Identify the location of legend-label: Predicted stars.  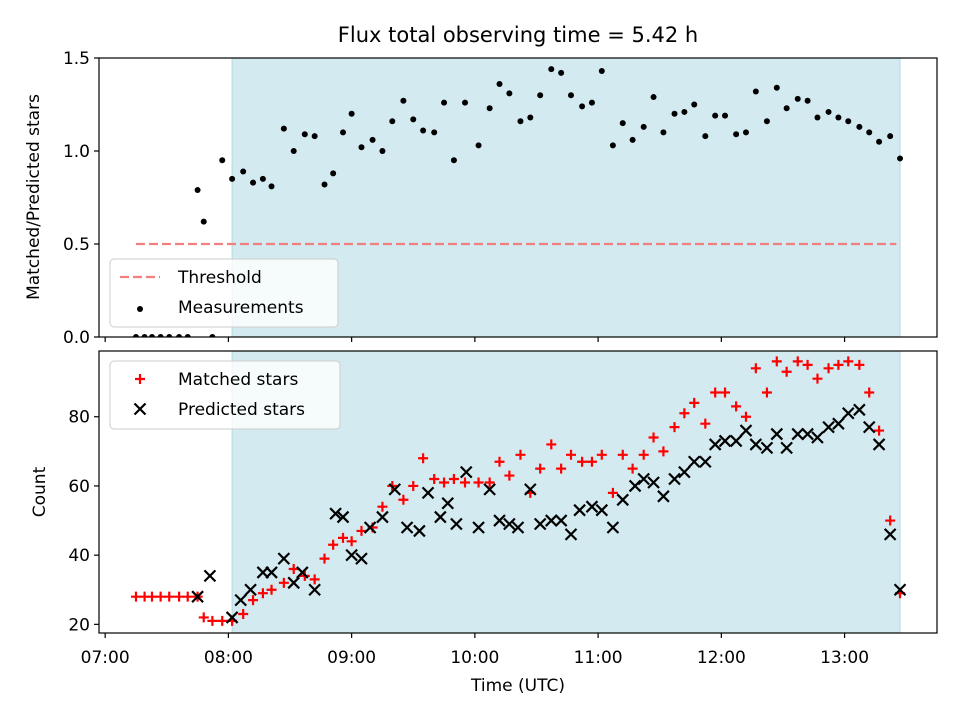
(241, 410).